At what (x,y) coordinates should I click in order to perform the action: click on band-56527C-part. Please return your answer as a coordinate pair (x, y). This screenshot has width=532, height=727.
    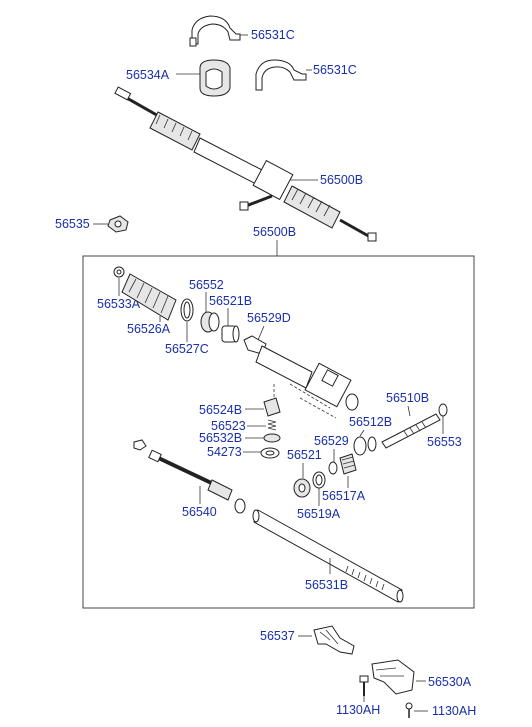
    Looking at the image, I should click on (187, 310).